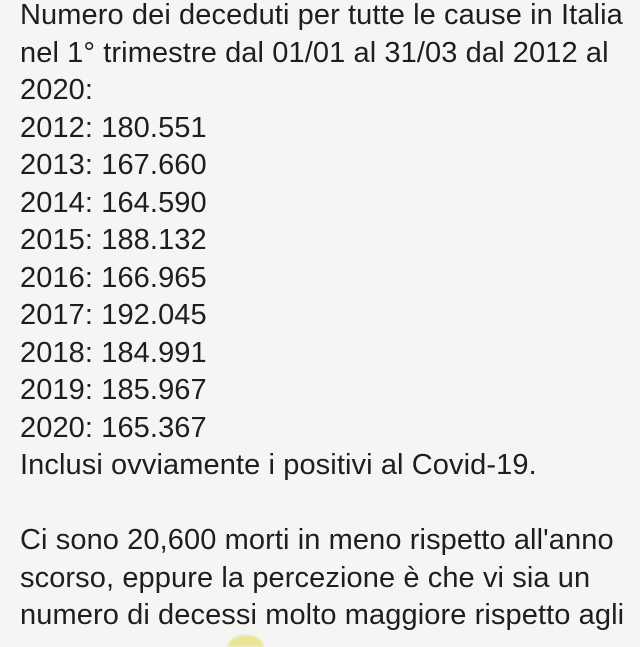  I want to click on stat-line: 2013: 167.660, so click(113, 165).